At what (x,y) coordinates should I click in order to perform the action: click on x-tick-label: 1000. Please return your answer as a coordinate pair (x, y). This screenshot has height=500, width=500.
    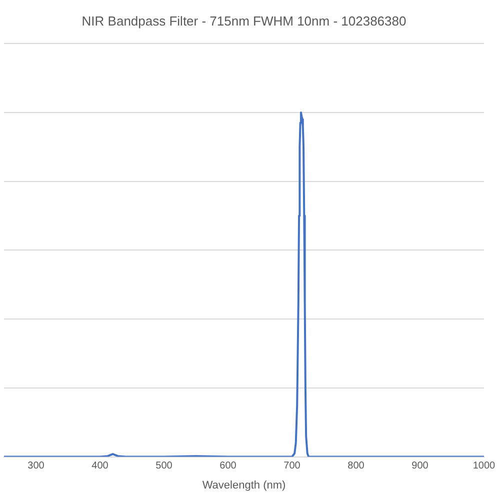
    Looking at the image, I should click on (484, 466).